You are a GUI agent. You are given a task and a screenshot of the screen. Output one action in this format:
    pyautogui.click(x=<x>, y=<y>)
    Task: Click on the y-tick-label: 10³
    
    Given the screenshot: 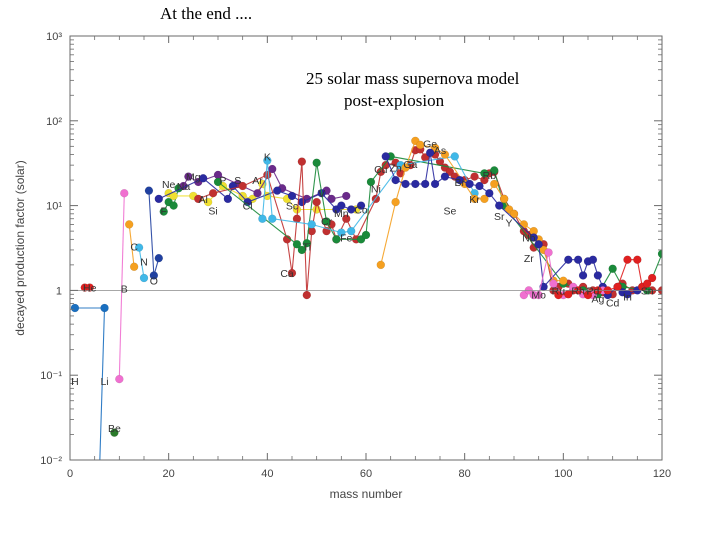 What is the action you would take?
    pyautogui.click(x=54, y=37)
    